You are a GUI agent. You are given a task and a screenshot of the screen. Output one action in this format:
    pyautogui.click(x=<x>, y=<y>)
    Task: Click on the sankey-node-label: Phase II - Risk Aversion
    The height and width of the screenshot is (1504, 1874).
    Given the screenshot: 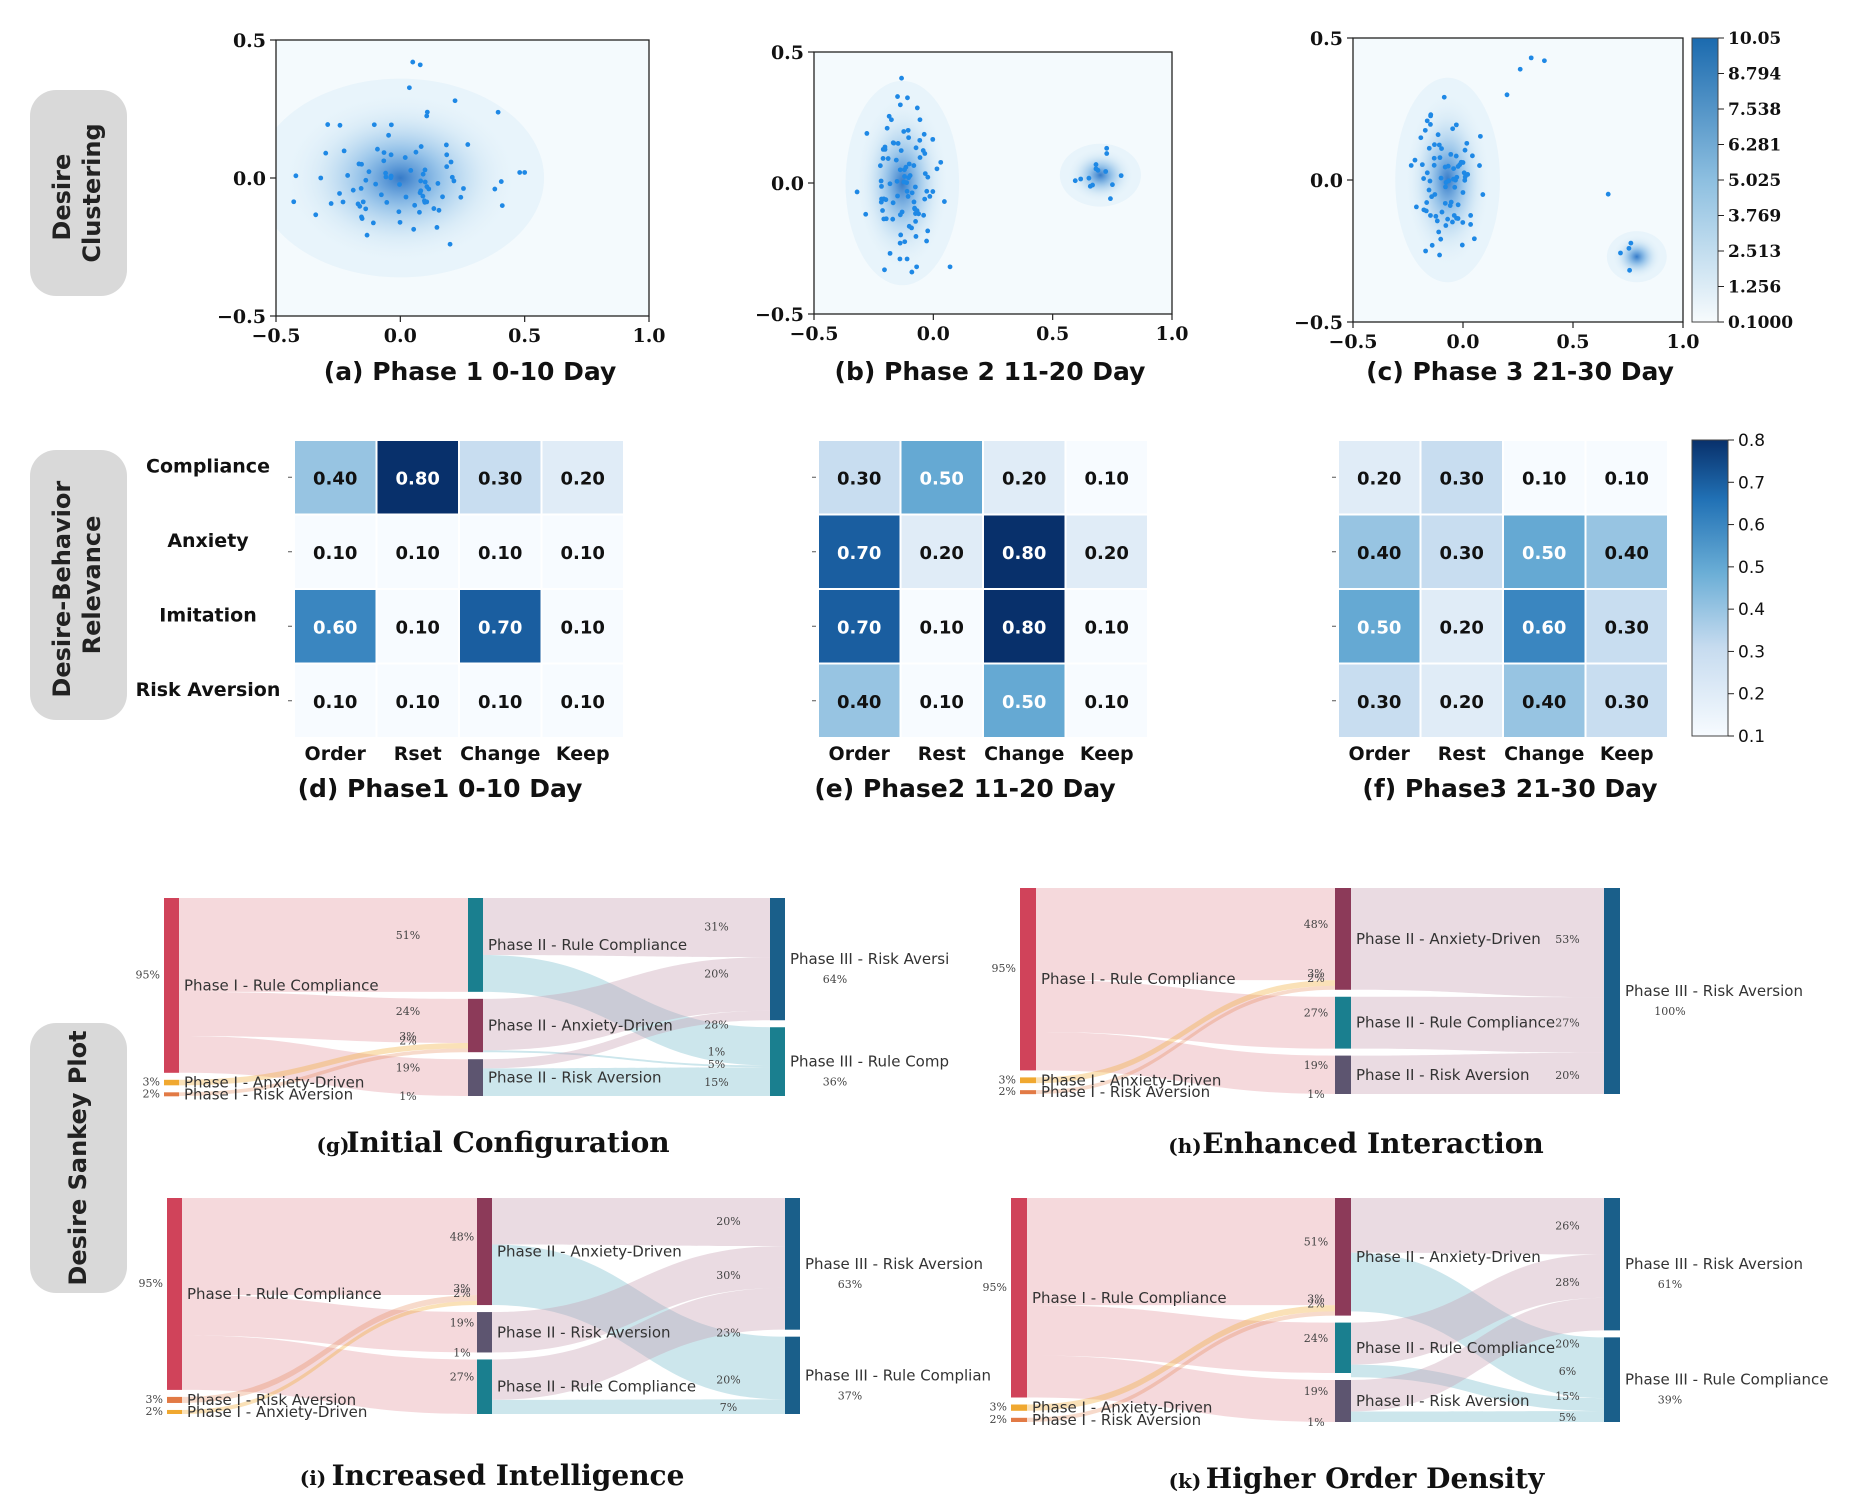 What is the action you would take?
    pyautogui.click(x=584, y=1332)
    